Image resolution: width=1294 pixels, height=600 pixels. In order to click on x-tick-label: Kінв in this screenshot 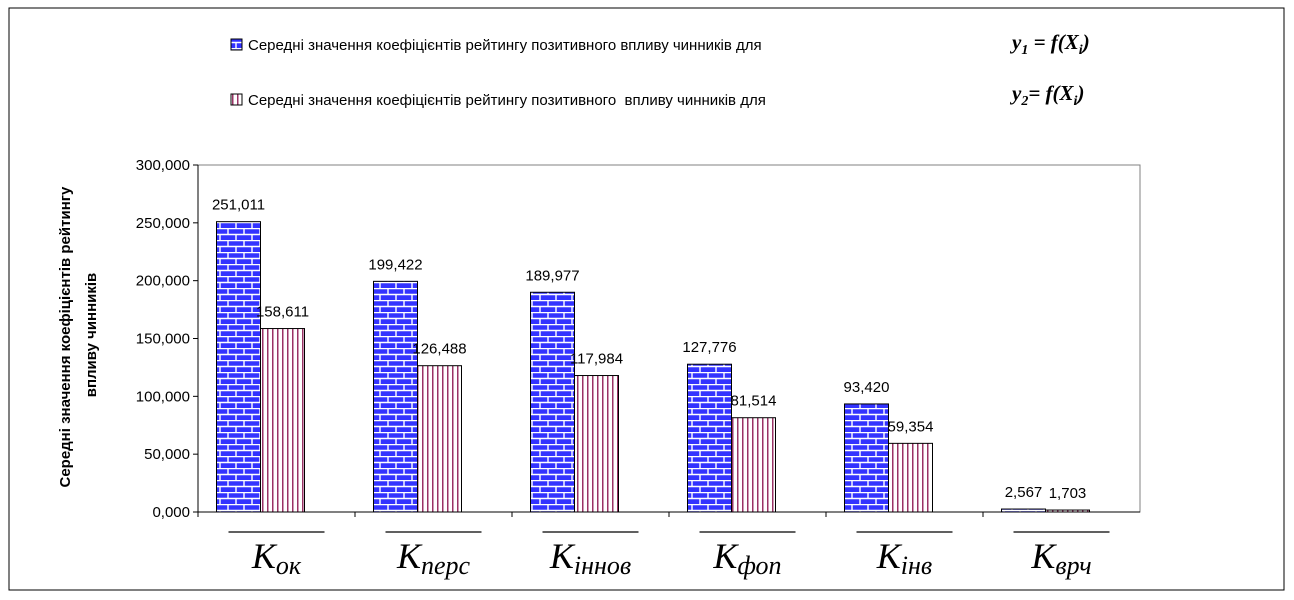, I will do `click(904, 558)`.